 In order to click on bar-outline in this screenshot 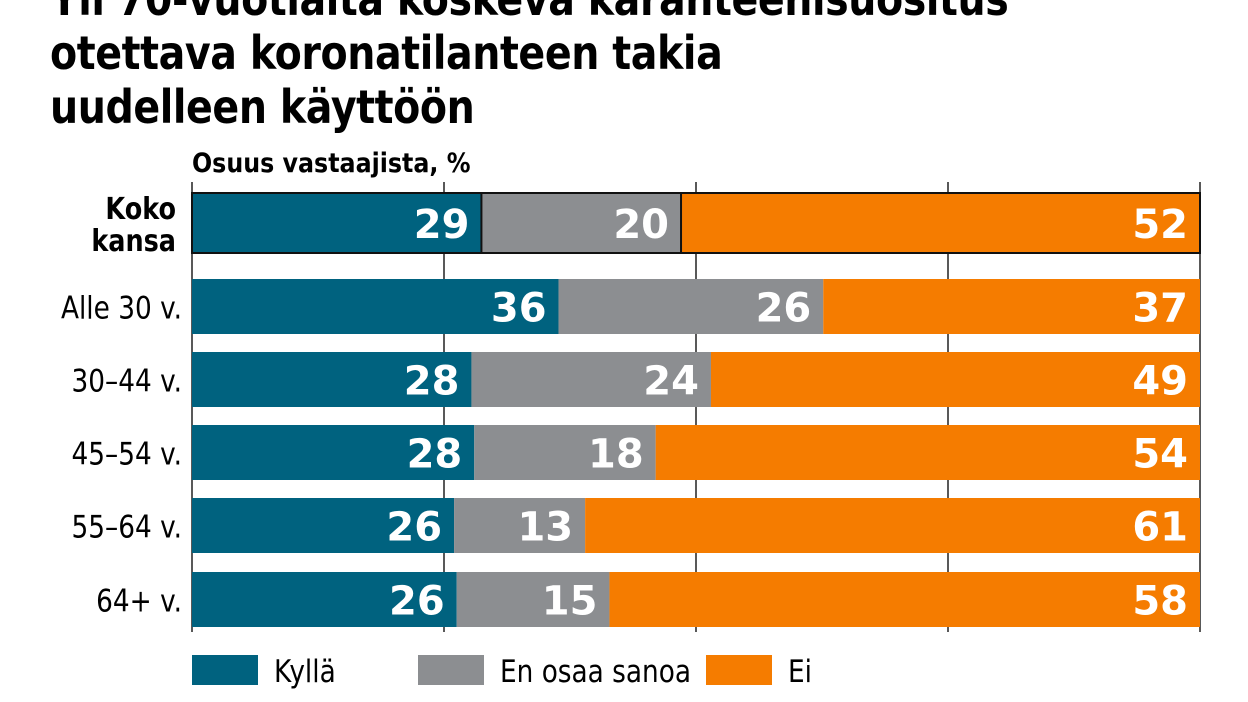, I will do `click(696, 223)`.